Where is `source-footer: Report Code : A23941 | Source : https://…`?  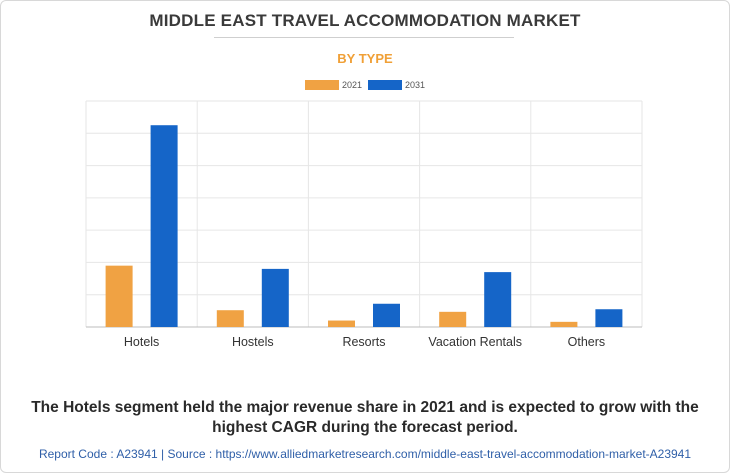 source-footer: Report Code : A23941 | Source : https://… is located at coordinates (365, 454).